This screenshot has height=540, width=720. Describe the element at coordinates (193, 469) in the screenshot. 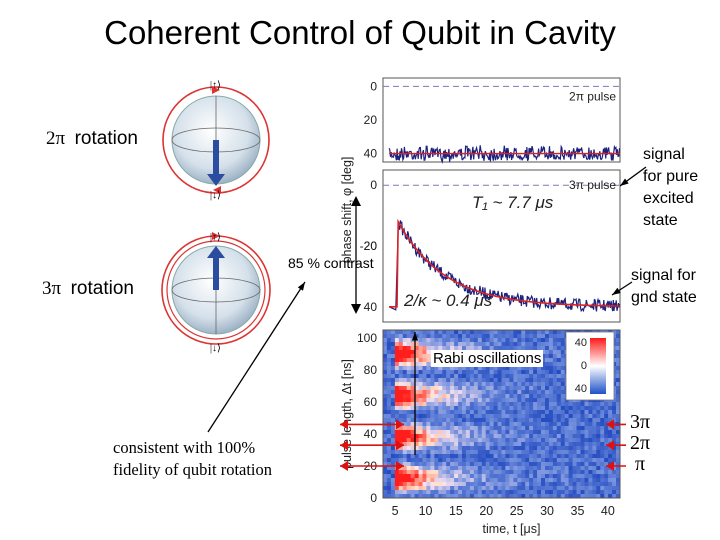

I see `consistent-note-line: fidelity of qubit rotation` at that location.